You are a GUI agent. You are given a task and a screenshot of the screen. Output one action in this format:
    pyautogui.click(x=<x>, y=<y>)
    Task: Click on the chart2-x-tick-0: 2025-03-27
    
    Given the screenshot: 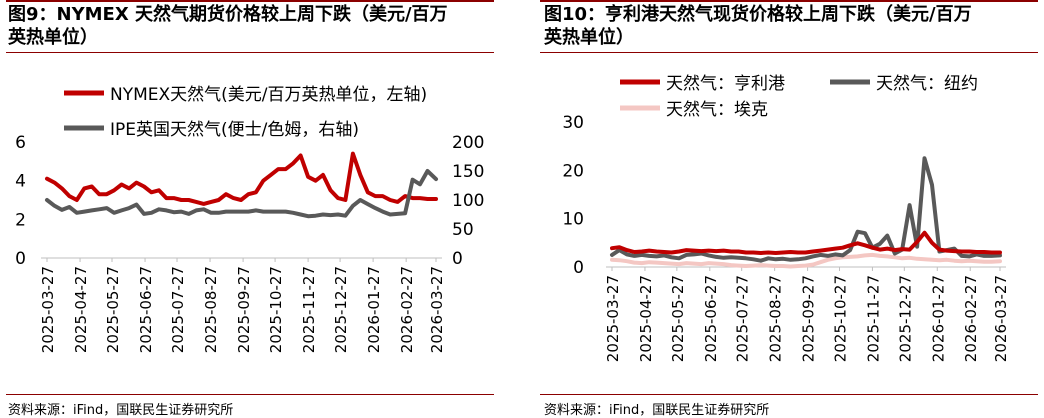 What is the action you would take?
    pyautogui.click(x=613, y=318)
    